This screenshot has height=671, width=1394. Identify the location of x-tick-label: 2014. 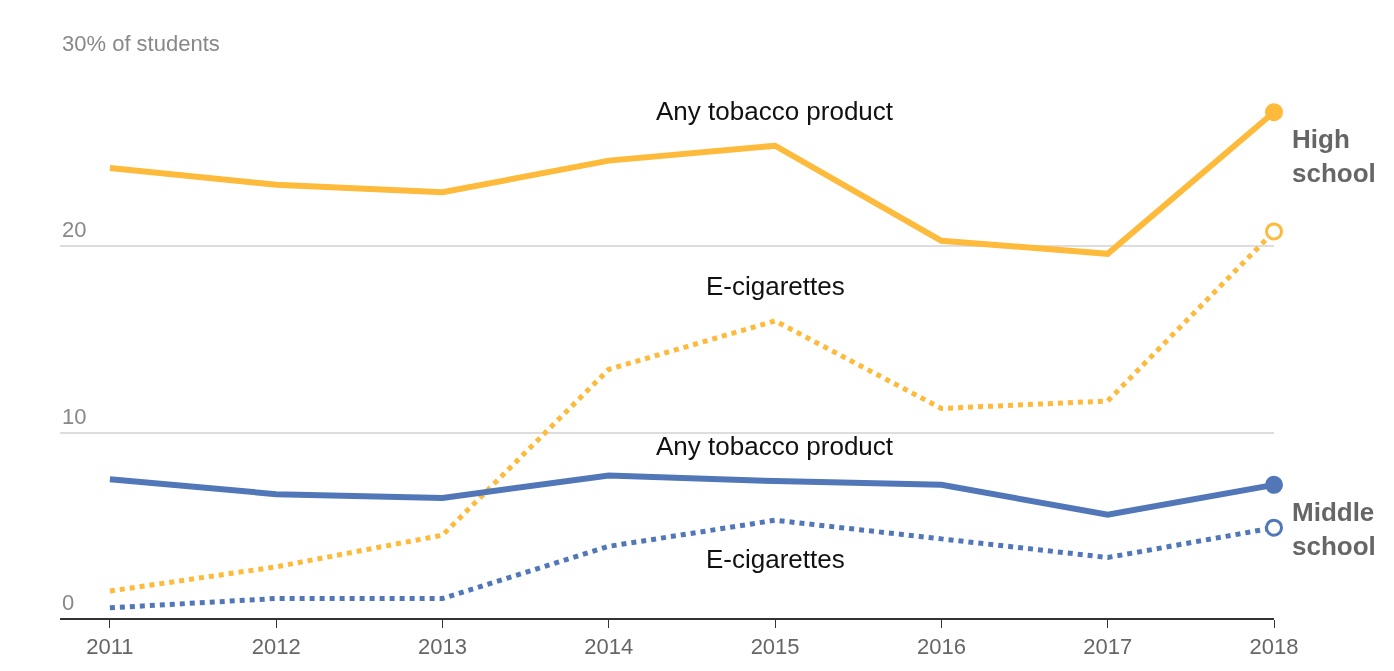
(609, 647).